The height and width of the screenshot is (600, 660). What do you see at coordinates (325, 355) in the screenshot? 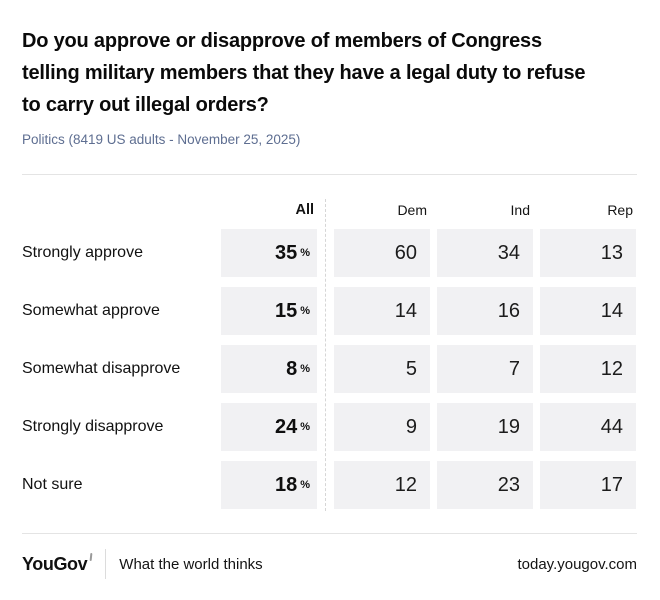
I see `dashed-column-separator` at bounding box center [325, 355].